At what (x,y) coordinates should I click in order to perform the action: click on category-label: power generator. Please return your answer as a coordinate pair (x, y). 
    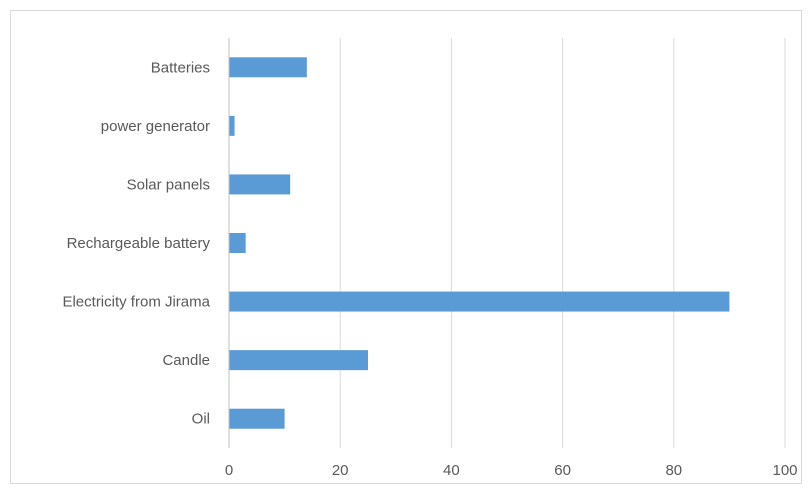
    Looking at the image, I should click on (155, 126).